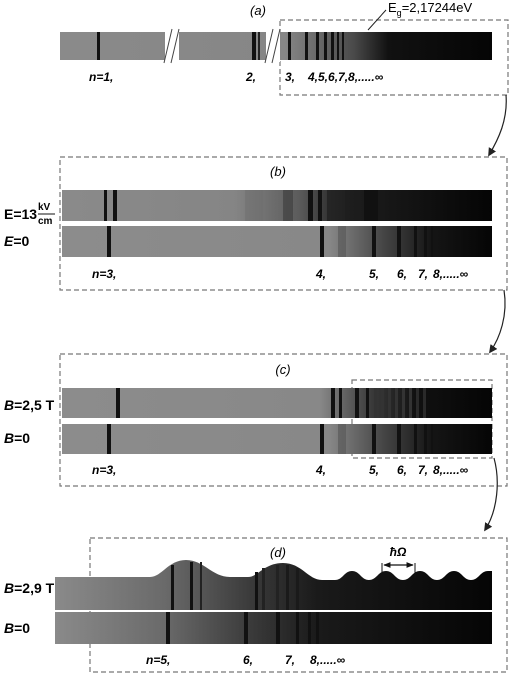 Image resolution: width=520 pixels, height=680 pixels. What do you see at coordinates (17, 241) in the screenshot?
I see `panel-b-zero-label: E=0` at bounding box center [17, 241].